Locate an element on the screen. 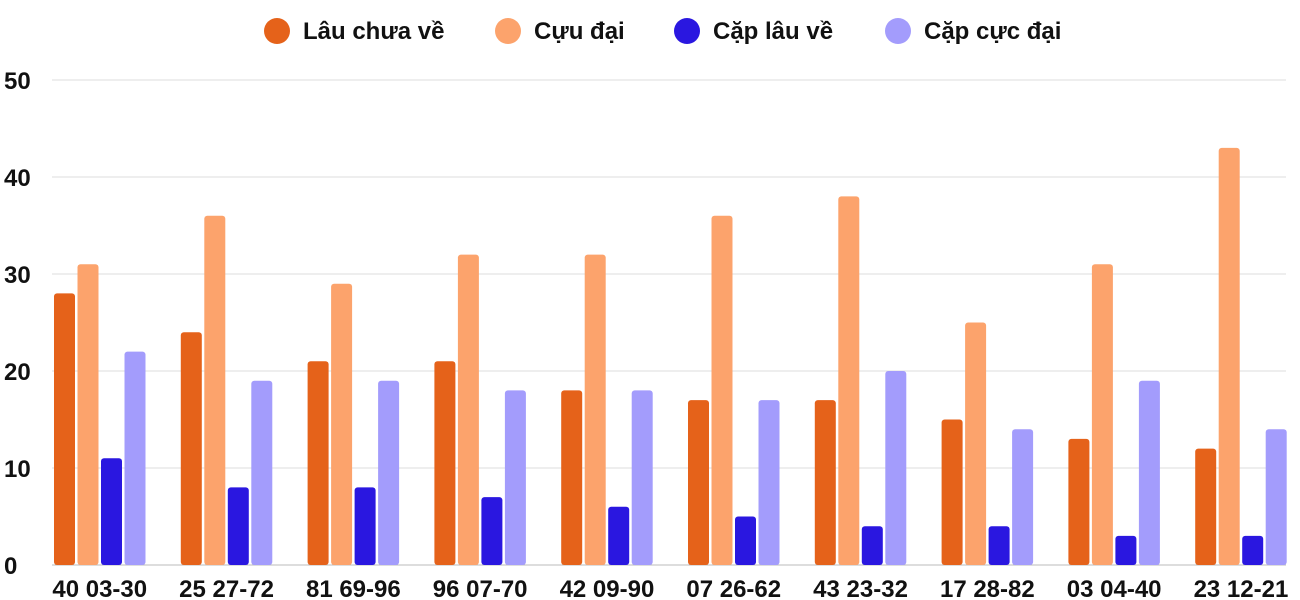 The height and width of the screenshot is (600, 1300). y-tick-label: 50 is located at coordinates (17, 81).